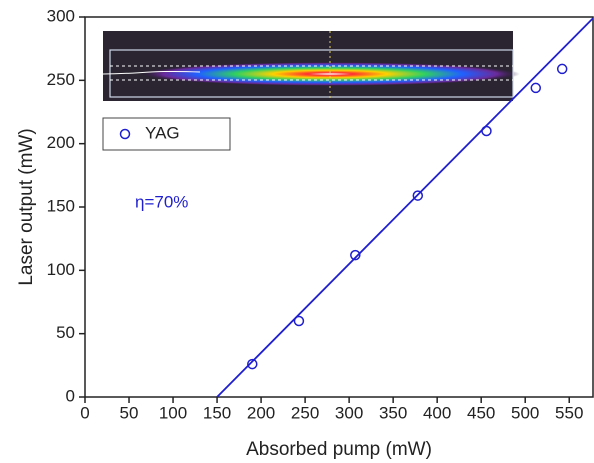  Describe the element at coordinates (161, 201) in the screenshot. I see `annotation: η=70%` at that location.